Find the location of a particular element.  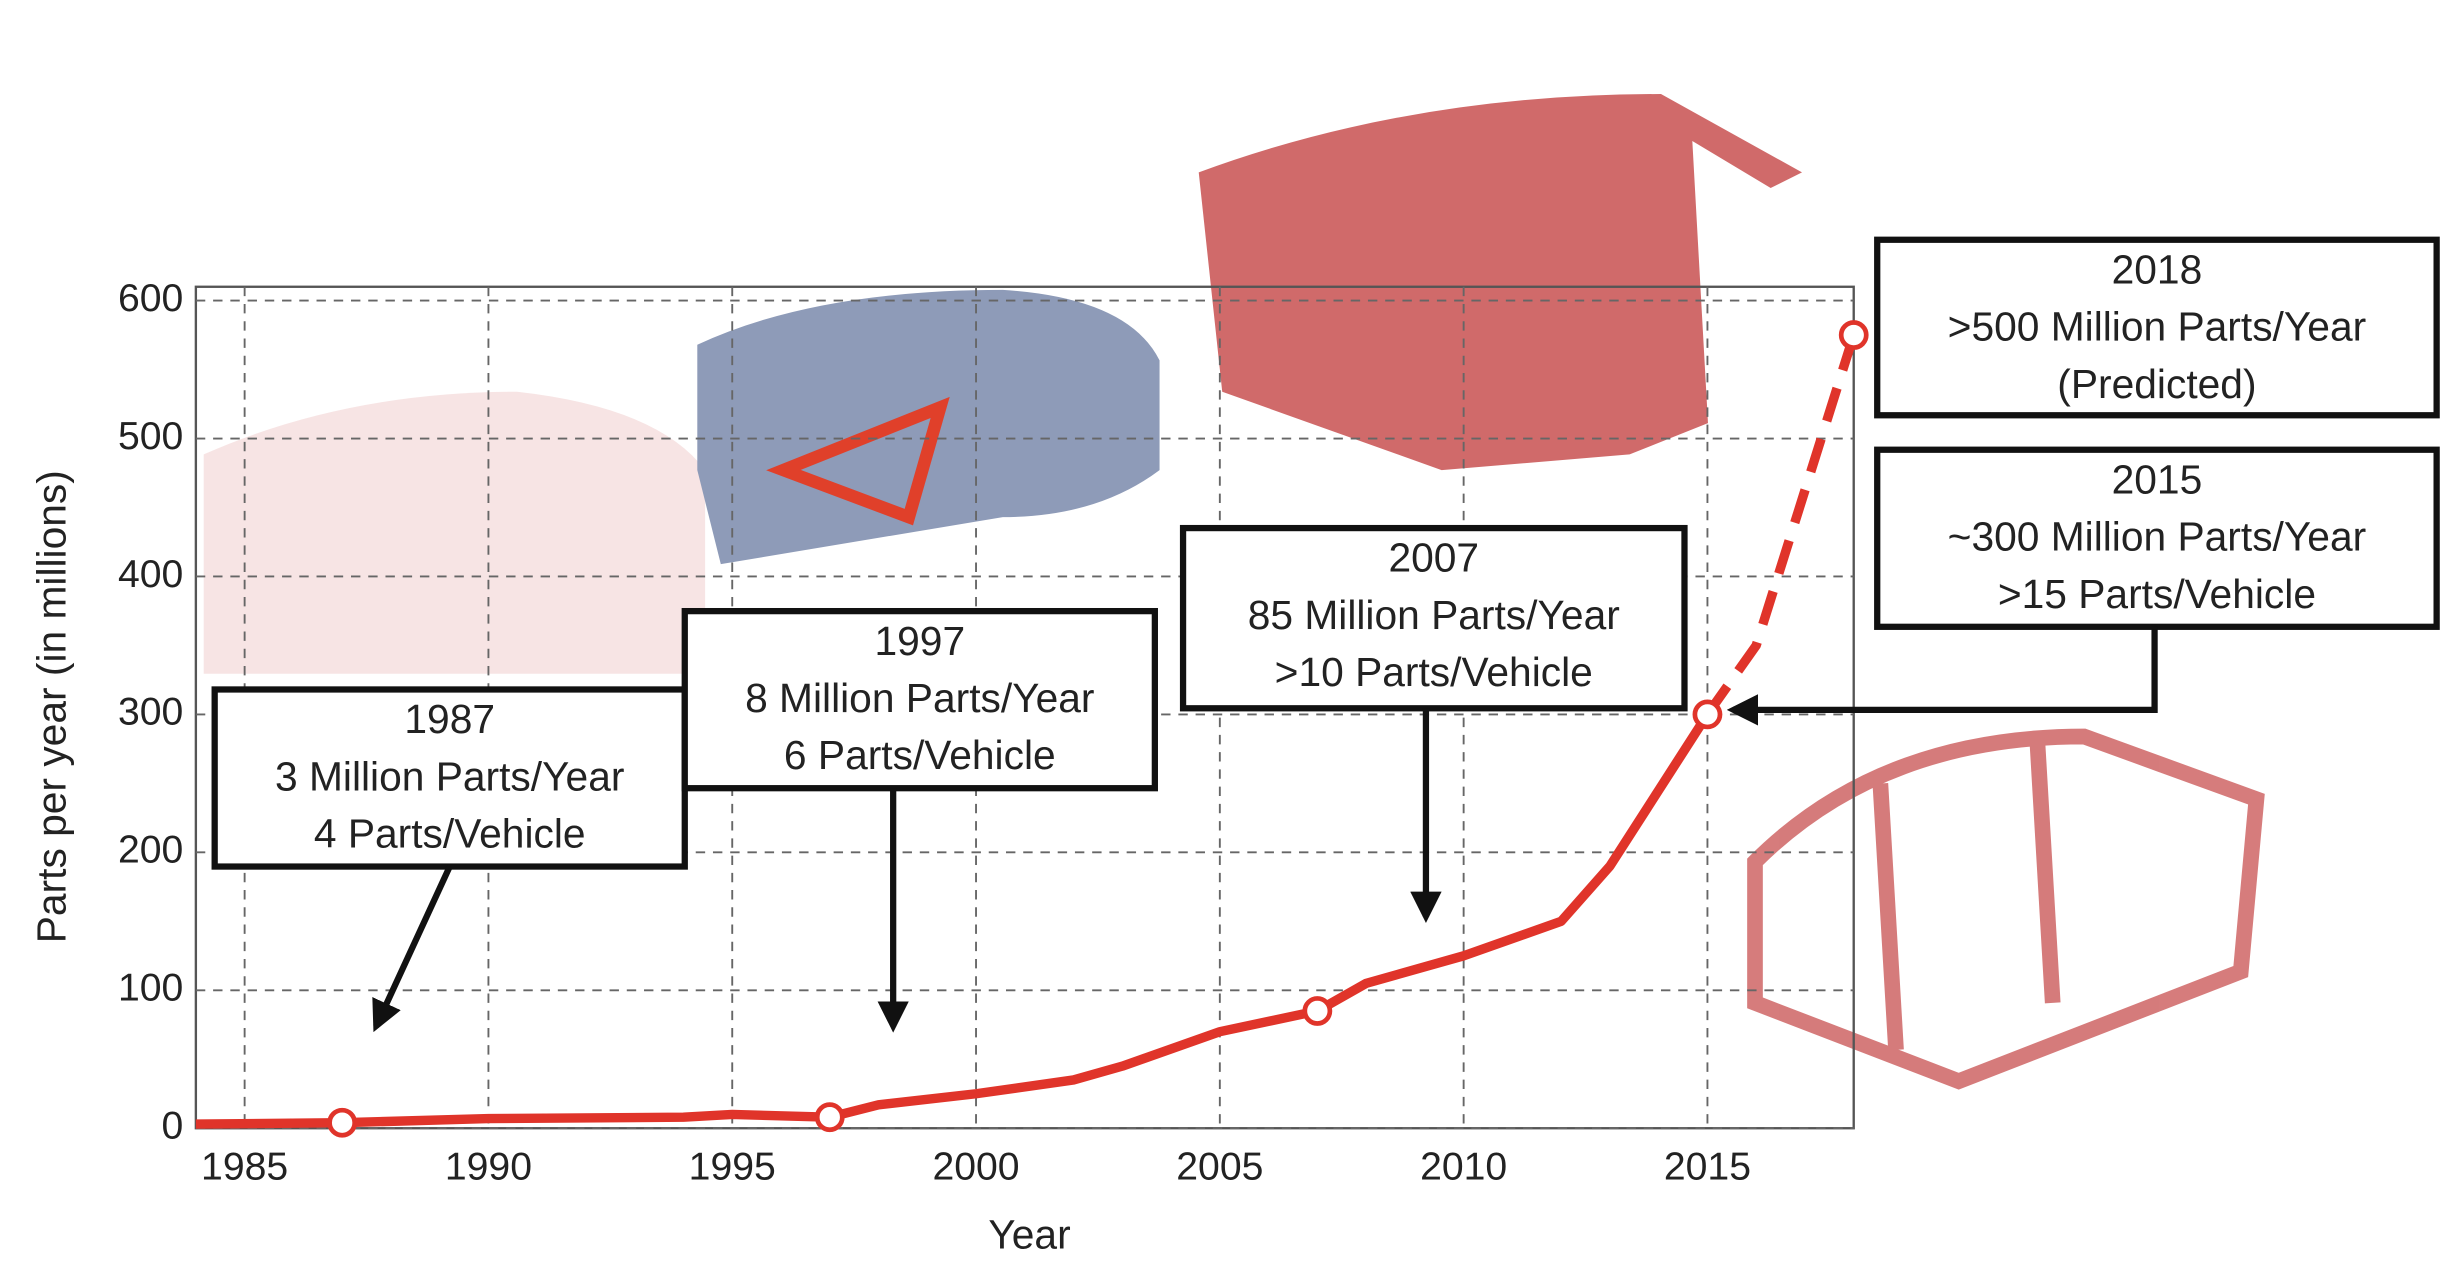

annotation-text: >15 Parts/Vehicle is located at coordinates (2157, 594).